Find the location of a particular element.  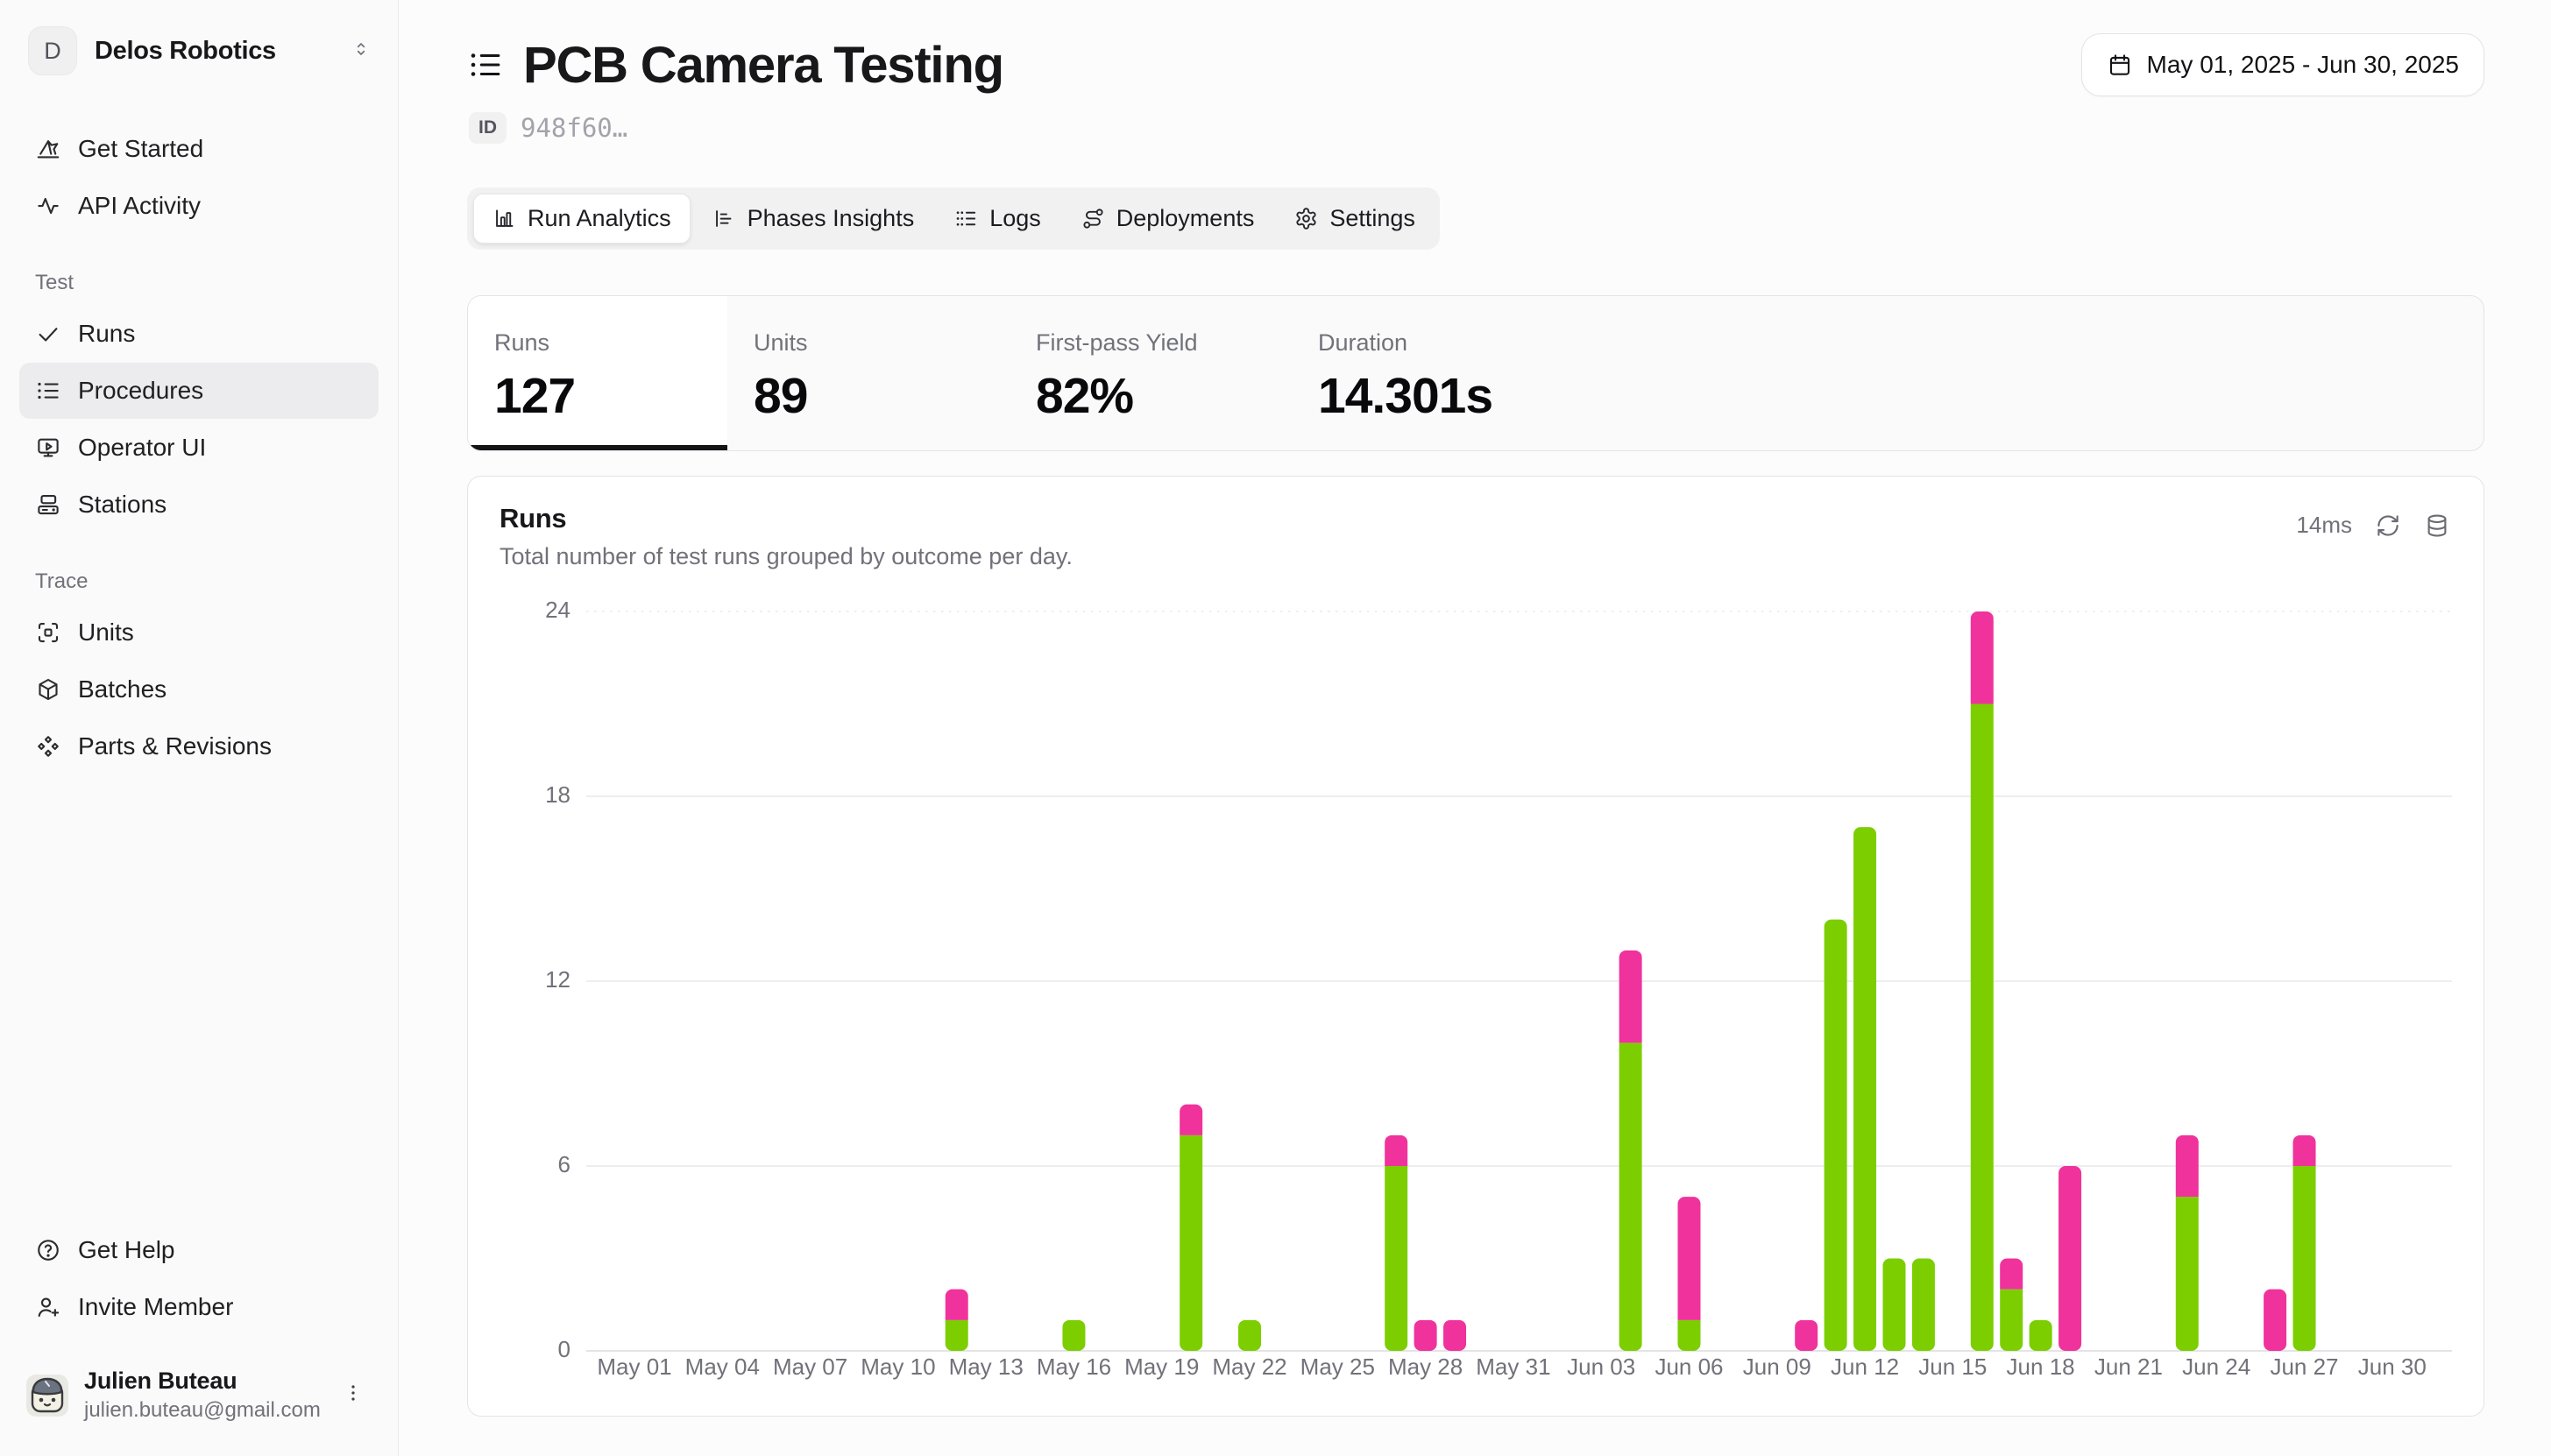

svg-text: Jun 27 is located at coordinates (2304, 1367).